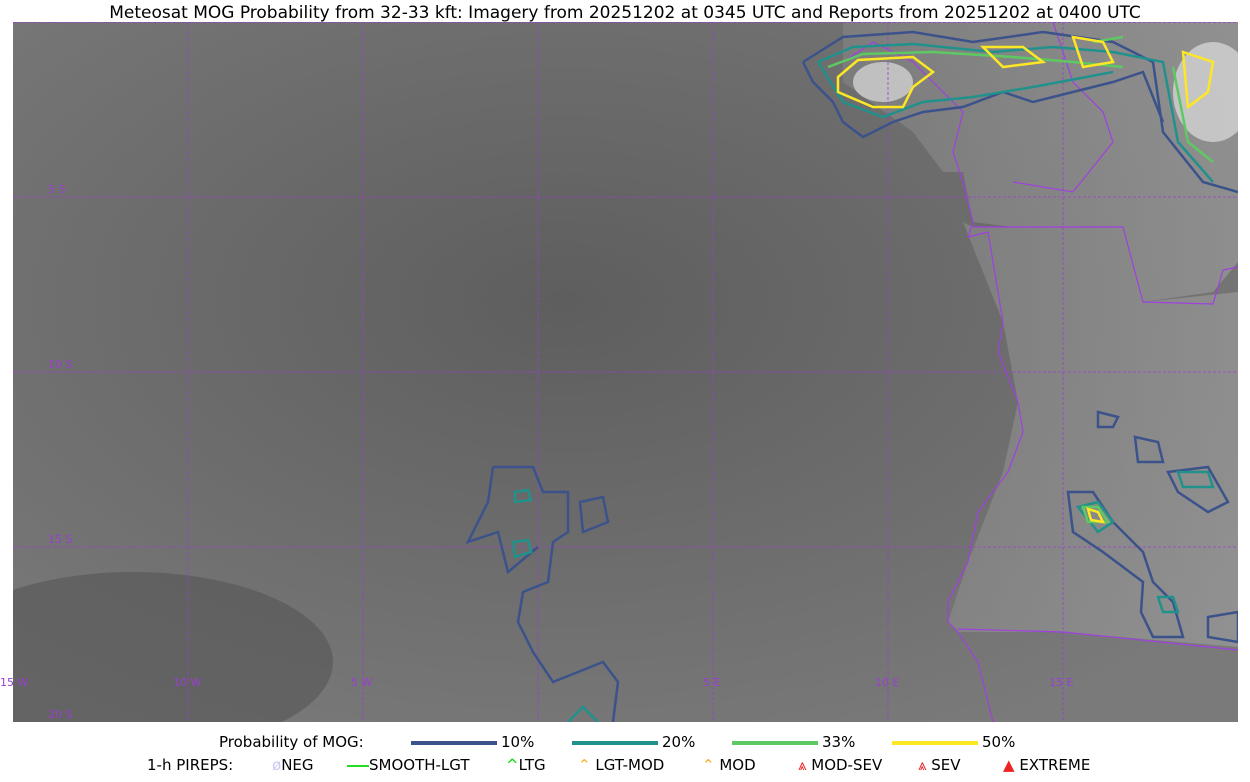 The width and height of the screenshot is (1250, 782). Describe the element at coordinates (277, 765) in the screenshot. I see `neg-icon: ø` at that location.